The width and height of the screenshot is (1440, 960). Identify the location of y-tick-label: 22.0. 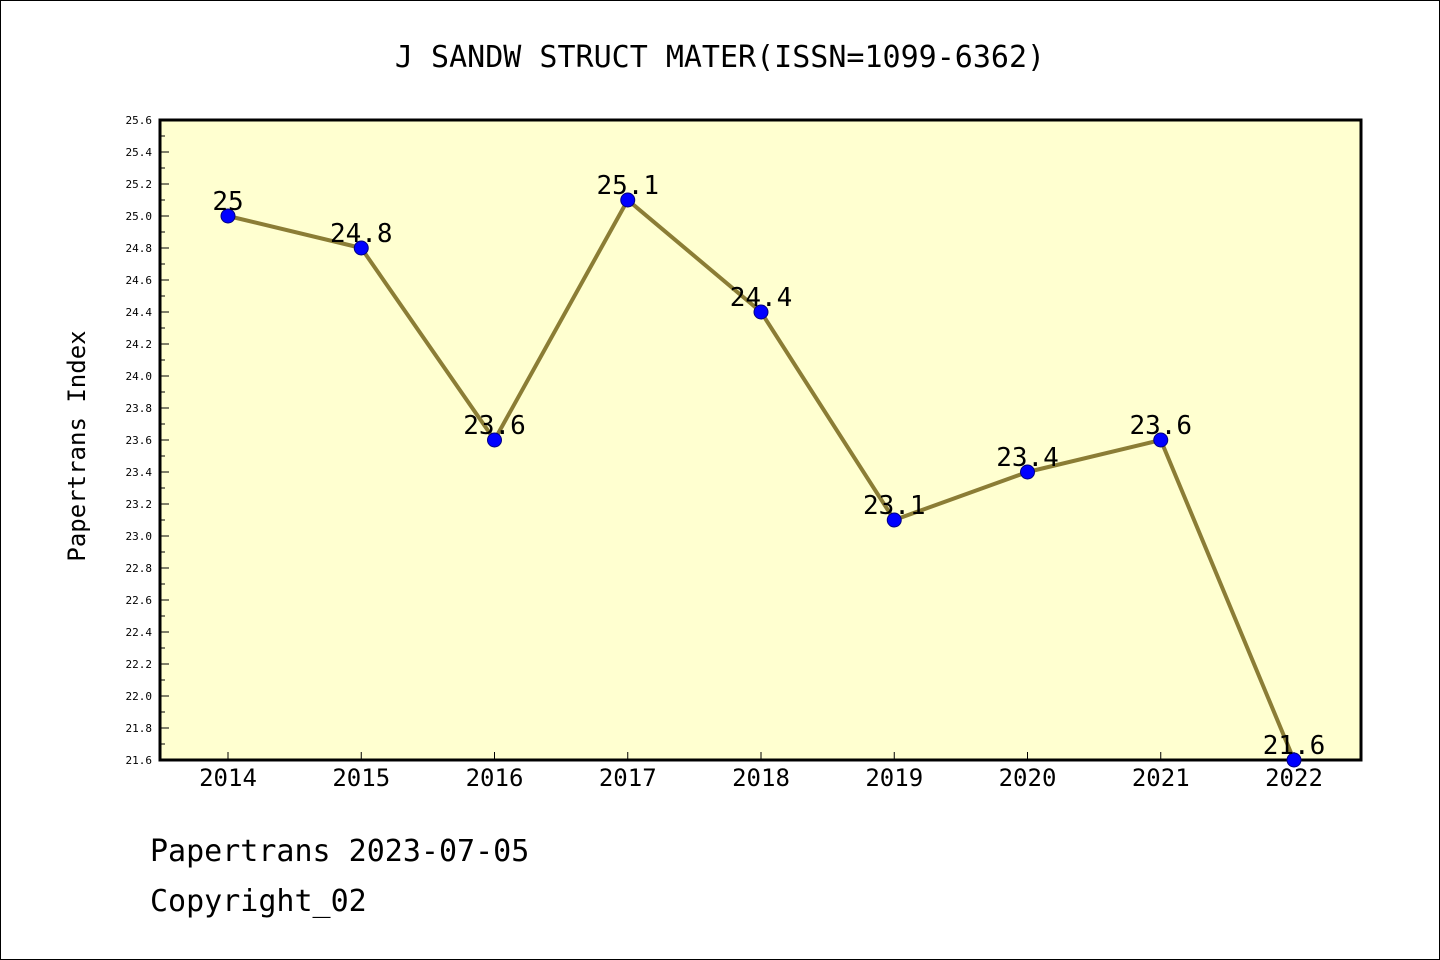
(139, 696).